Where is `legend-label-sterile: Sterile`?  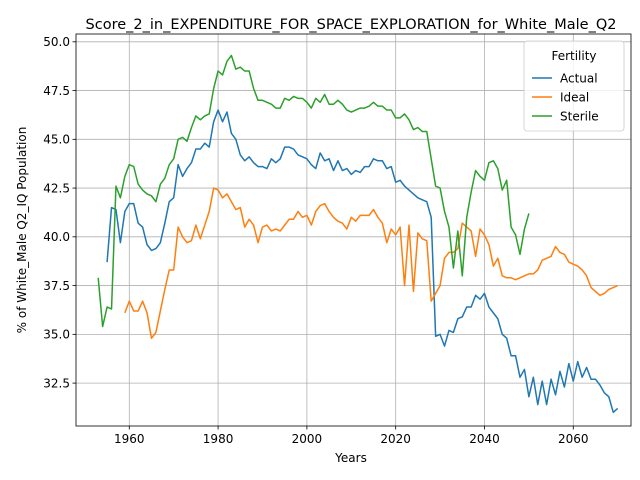 legend-label-sterile: Sterile is located at coordinates (579, 116).